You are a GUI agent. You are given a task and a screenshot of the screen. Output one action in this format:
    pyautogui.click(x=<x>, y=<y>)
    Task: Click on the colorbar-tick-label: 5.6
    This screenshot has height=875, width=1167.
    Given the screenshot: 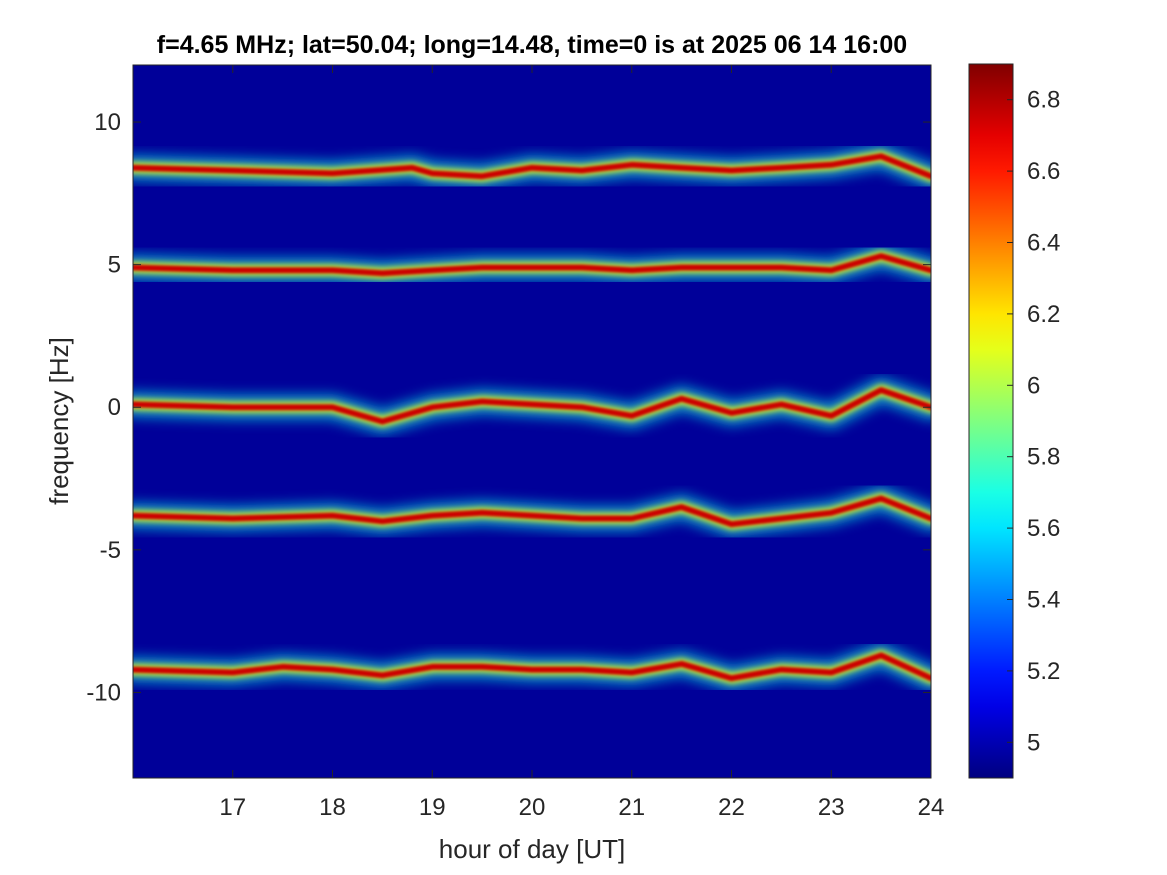 What is the action you would take?
    pyautogui.click(x=1043, y=528)
    